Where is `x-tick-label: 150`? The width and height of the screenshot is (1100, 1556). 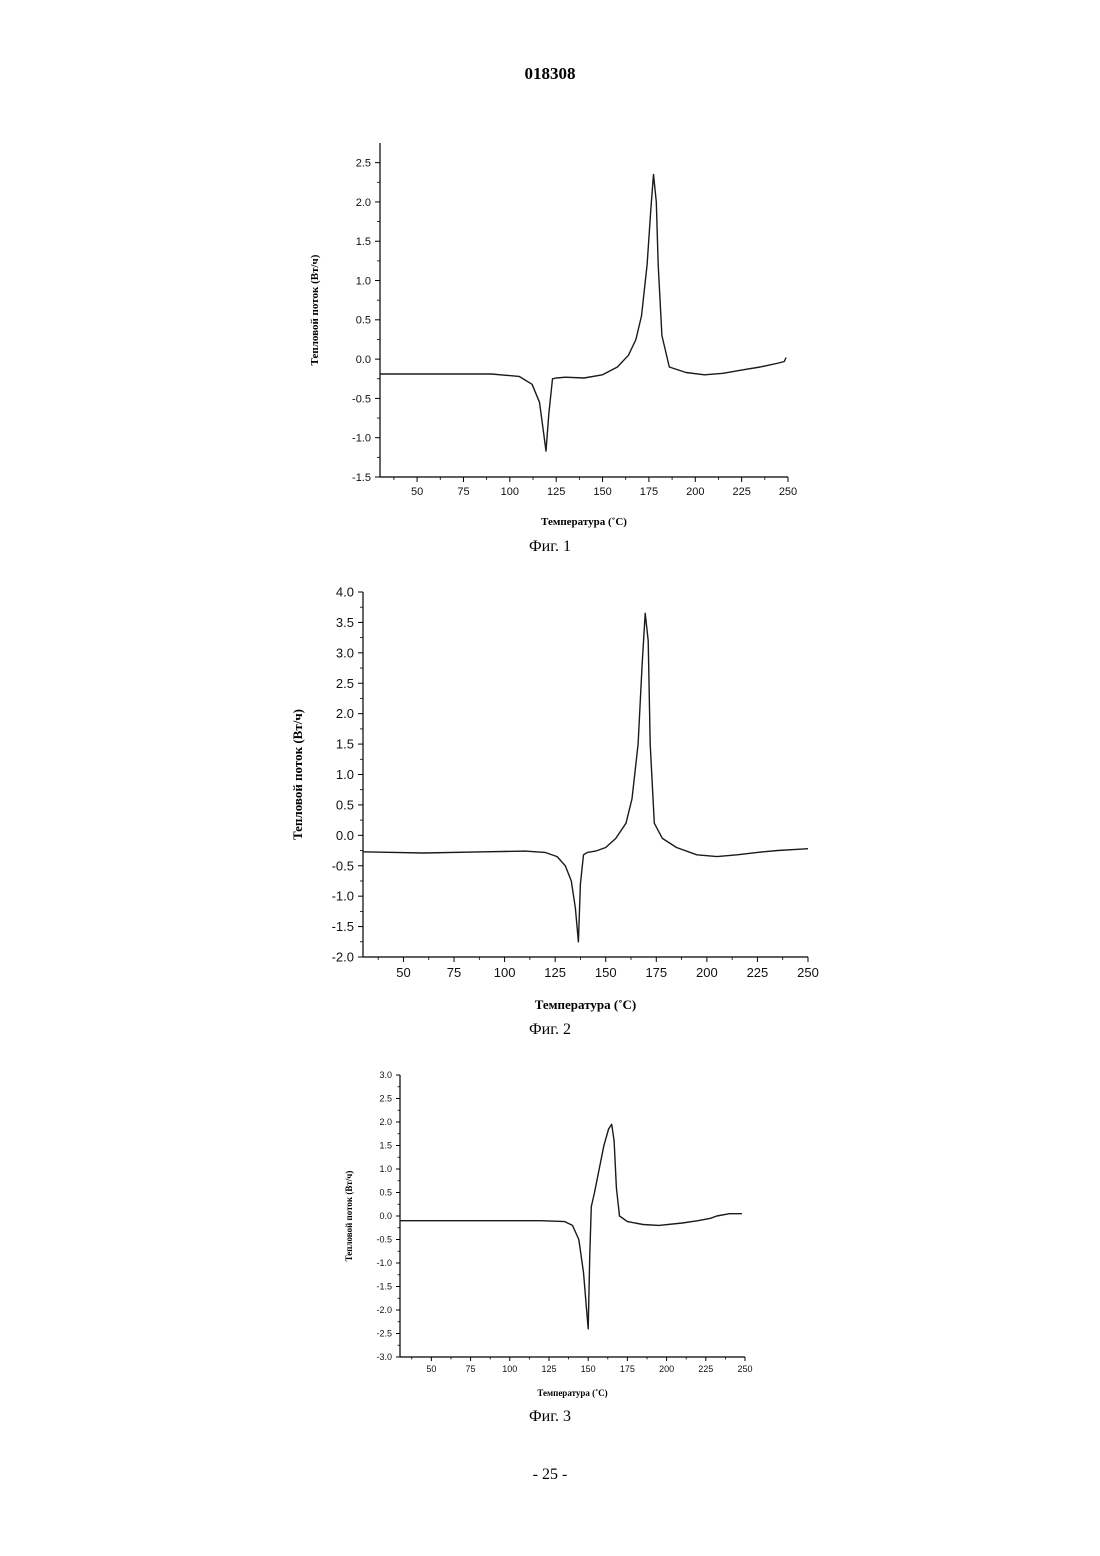 x-tick-label: 150 is located at coordinates (588, 1369).